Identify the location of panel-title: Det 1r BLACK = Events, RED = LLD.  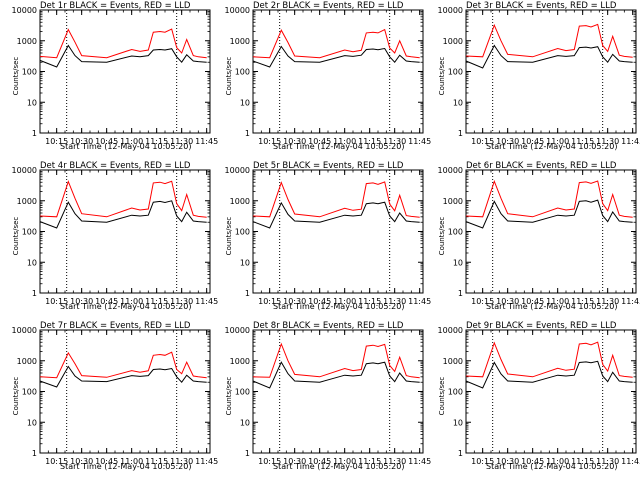
(115, 6).